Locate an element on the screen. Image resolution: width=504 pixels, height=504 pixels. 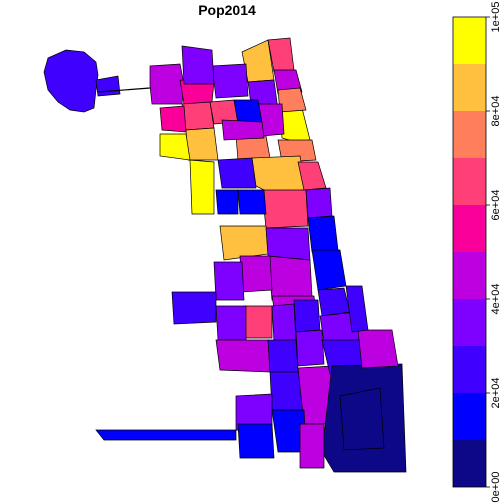
legend-swatches is located at coordinates (469, 252).